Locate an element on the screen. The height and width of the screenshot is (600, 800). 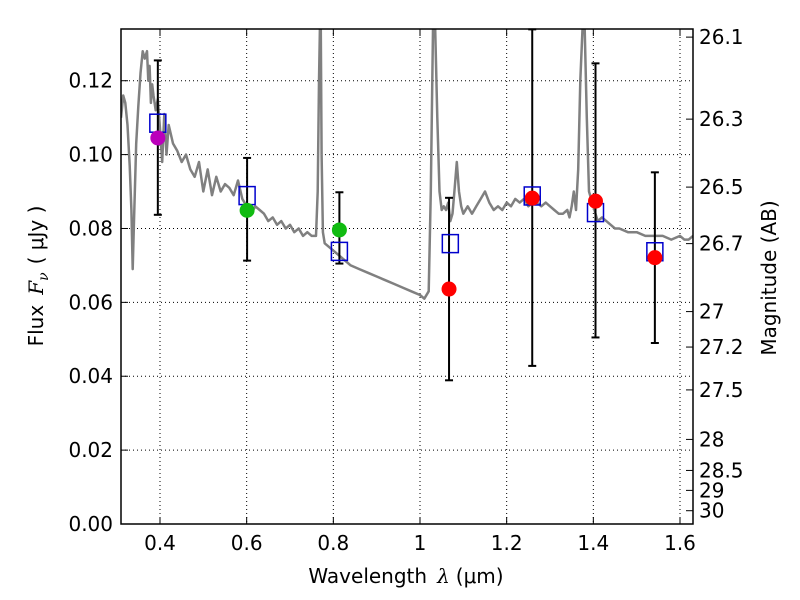
x-tick-label: 0.4 is located at coordinates (160, 543).